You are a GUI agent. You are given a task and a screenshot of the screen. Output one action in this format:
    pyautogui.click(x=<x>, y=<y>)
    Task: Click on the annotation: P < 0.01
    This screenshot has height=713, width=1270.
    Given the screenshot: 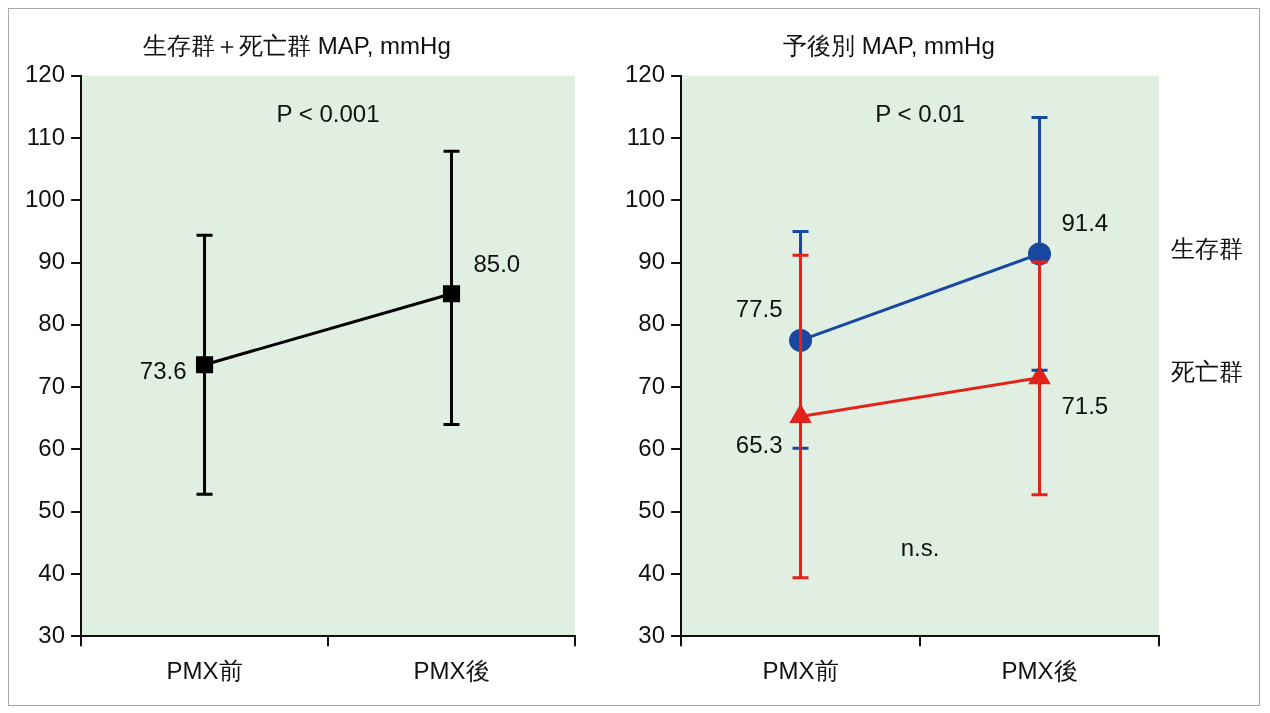 What is the action you would take?
    pyautogui.click(x=920, y=114)
    